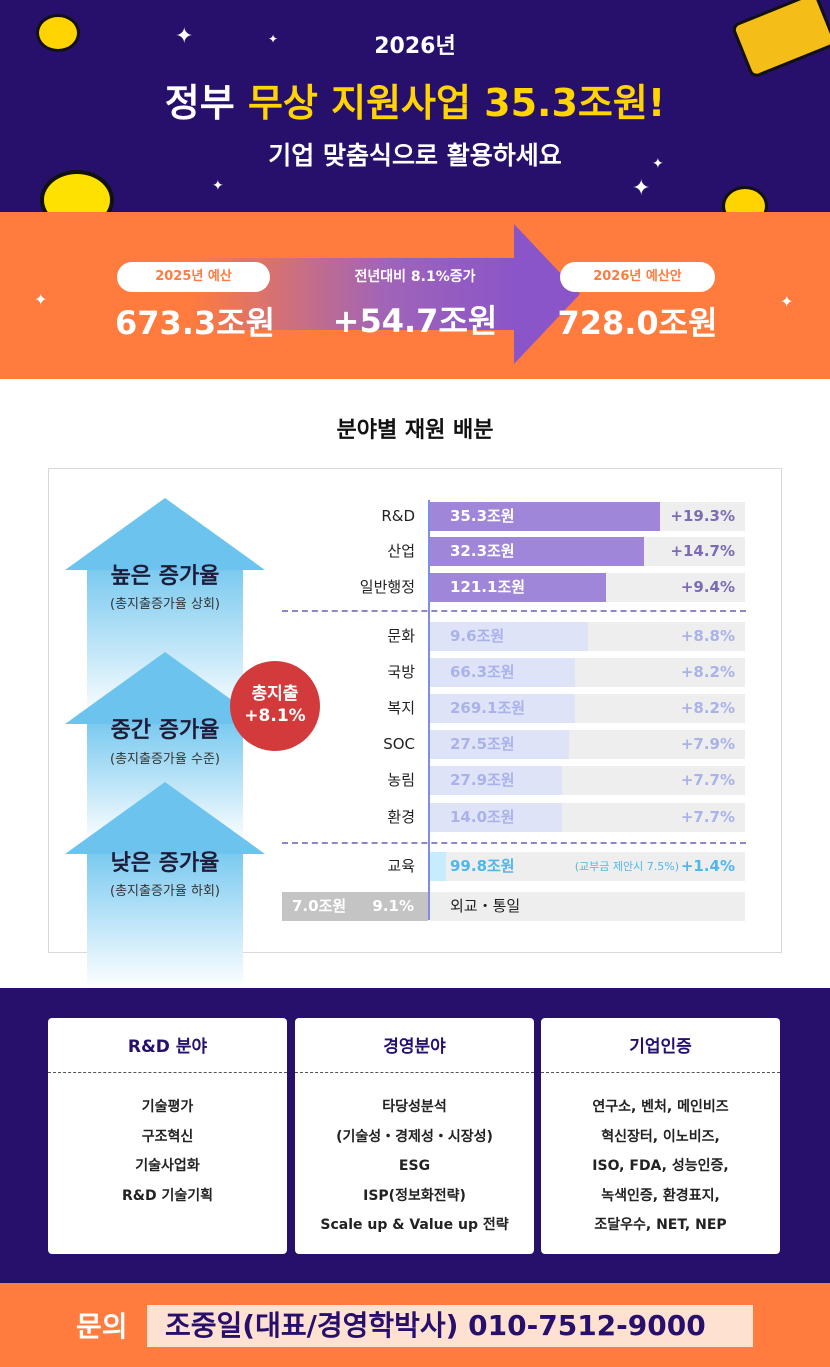 This screenshot has width=830, height=1367. Describe the element at coordinates (165, 759) in the screenshot. I see `mid-growth-sub: (총지출증가율 수준)` at that location.